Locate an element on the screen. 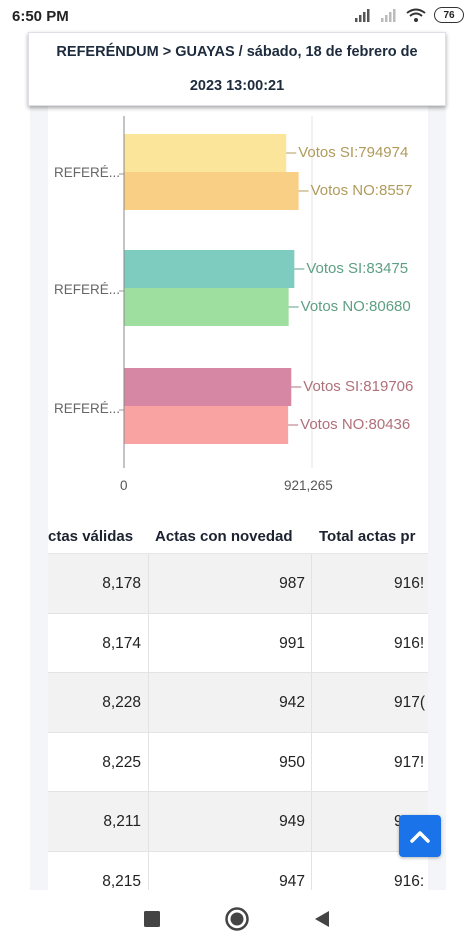  cell-total-actas: 916: is located at coordinates (409, 881).